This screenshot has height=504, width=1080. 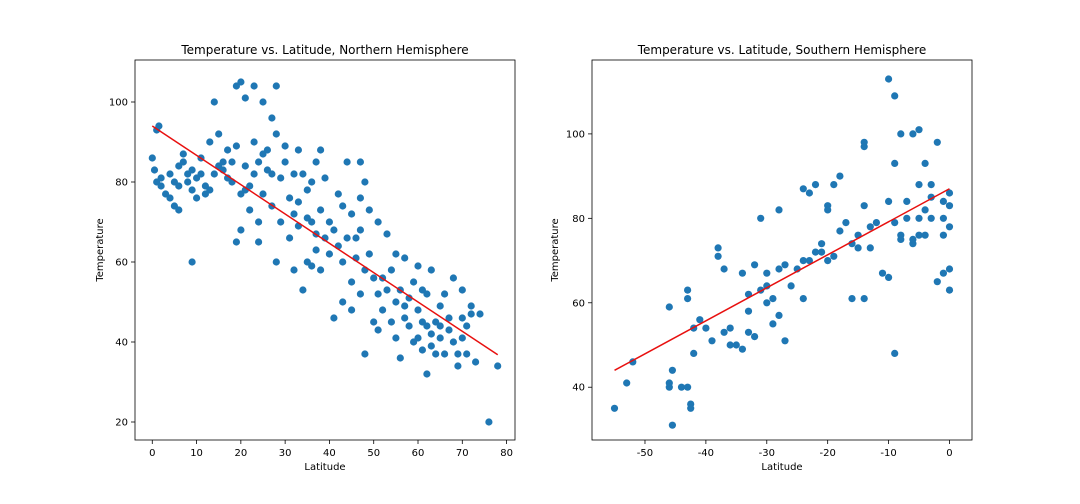 I want to click on x-tick-label: -50, so click(x=645, y=453).